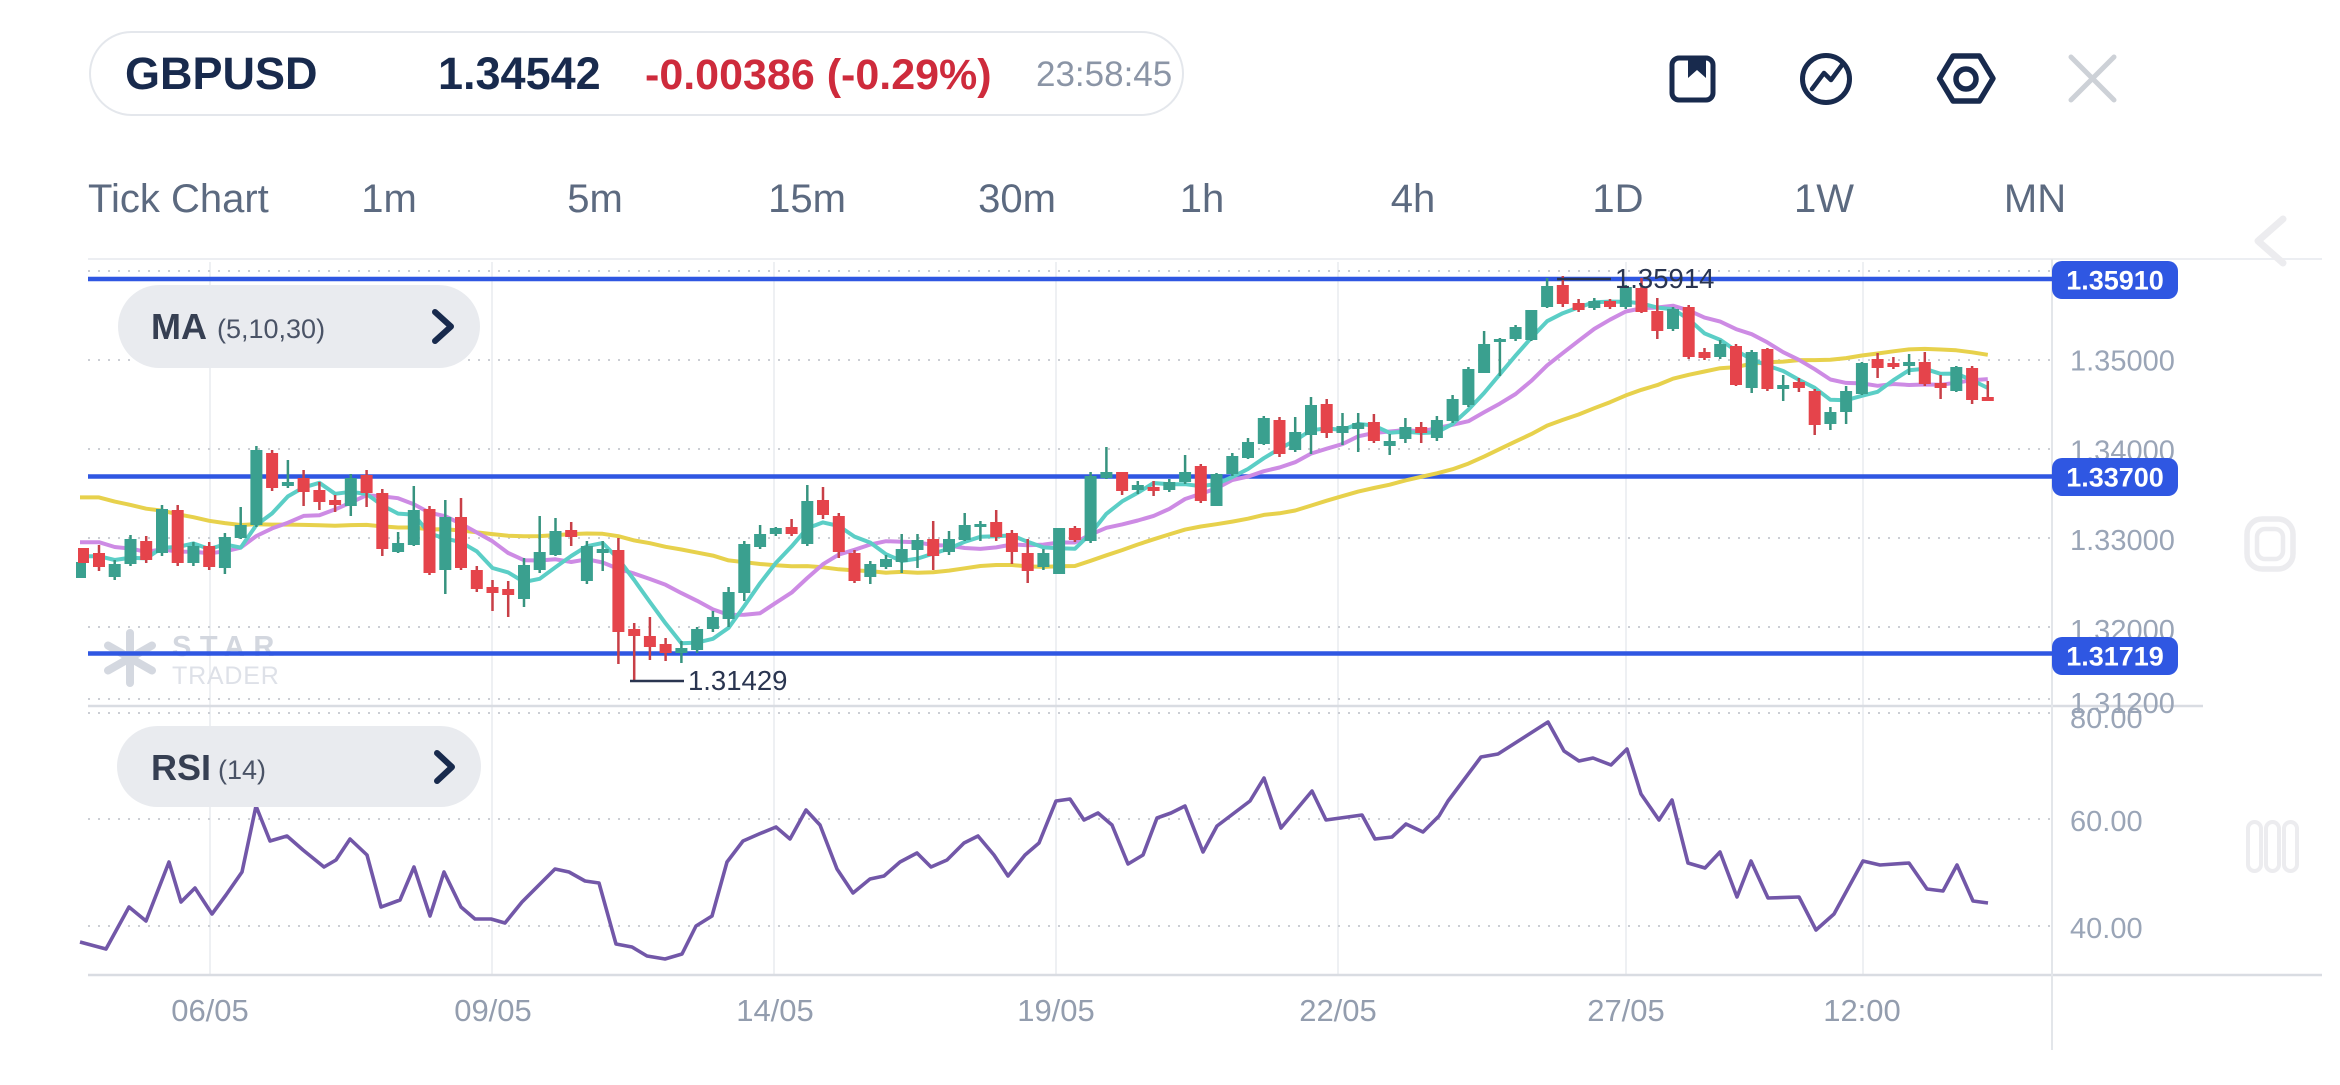 Image resolution: width=2340 pixels, height=1085 pixels. Describe the element at coordinates (807, 199) in the screenshot. I see `svg-text: 15m` at that location.